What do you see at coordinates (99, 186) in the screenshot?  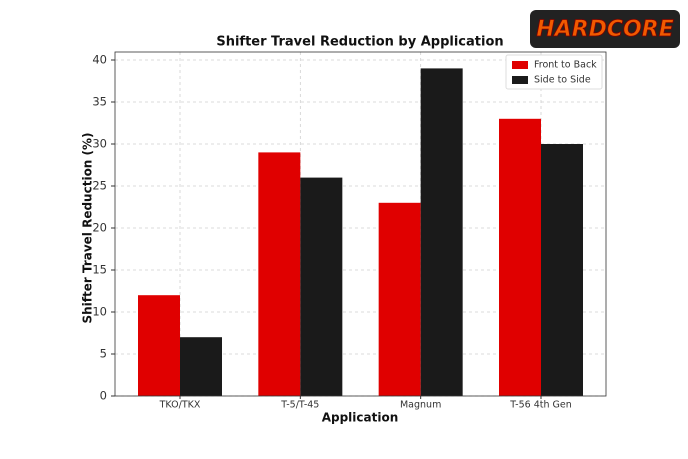 I see `y-tick-label: 25` at bounding box center [99, 186].